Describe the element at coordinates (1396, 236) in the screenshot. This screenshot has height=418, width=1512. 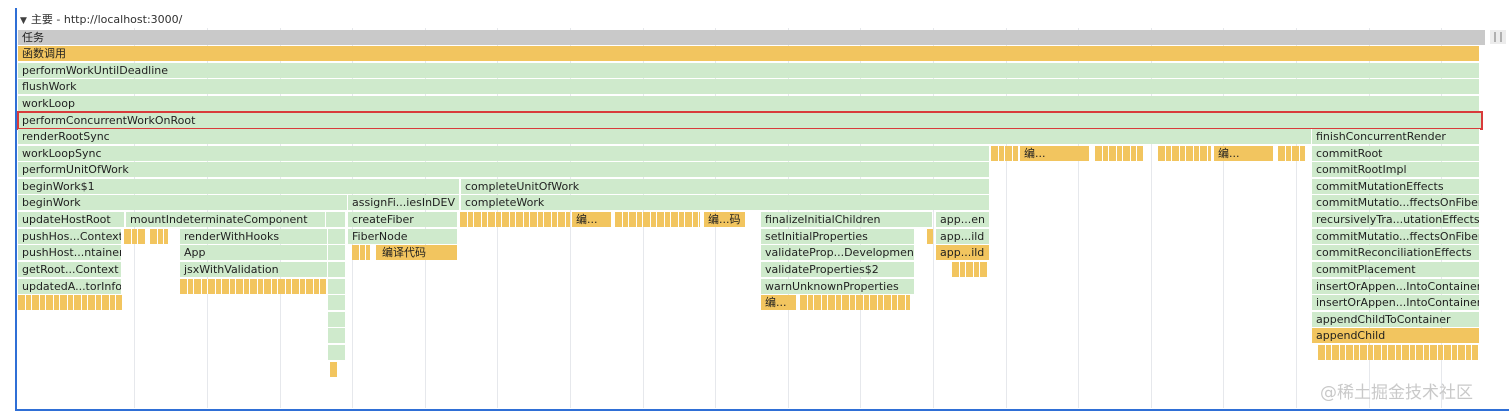
I see `frame-commitMutationEffectsOnFiber-2: commitMutatio...ffectsOnFiber` at that location.